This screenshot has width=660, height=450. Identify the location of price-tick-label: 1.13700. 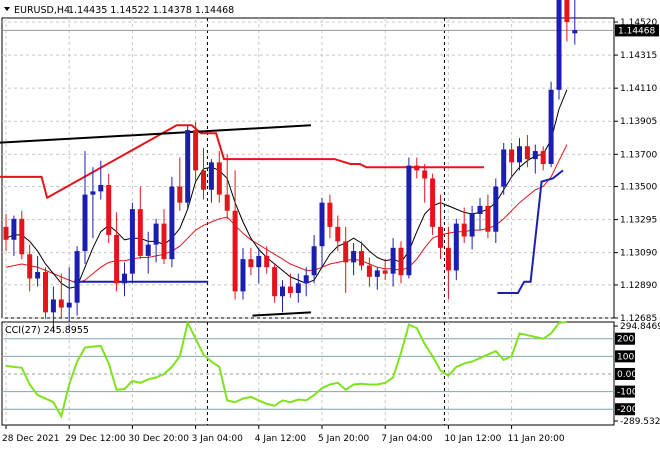
(638, 155).